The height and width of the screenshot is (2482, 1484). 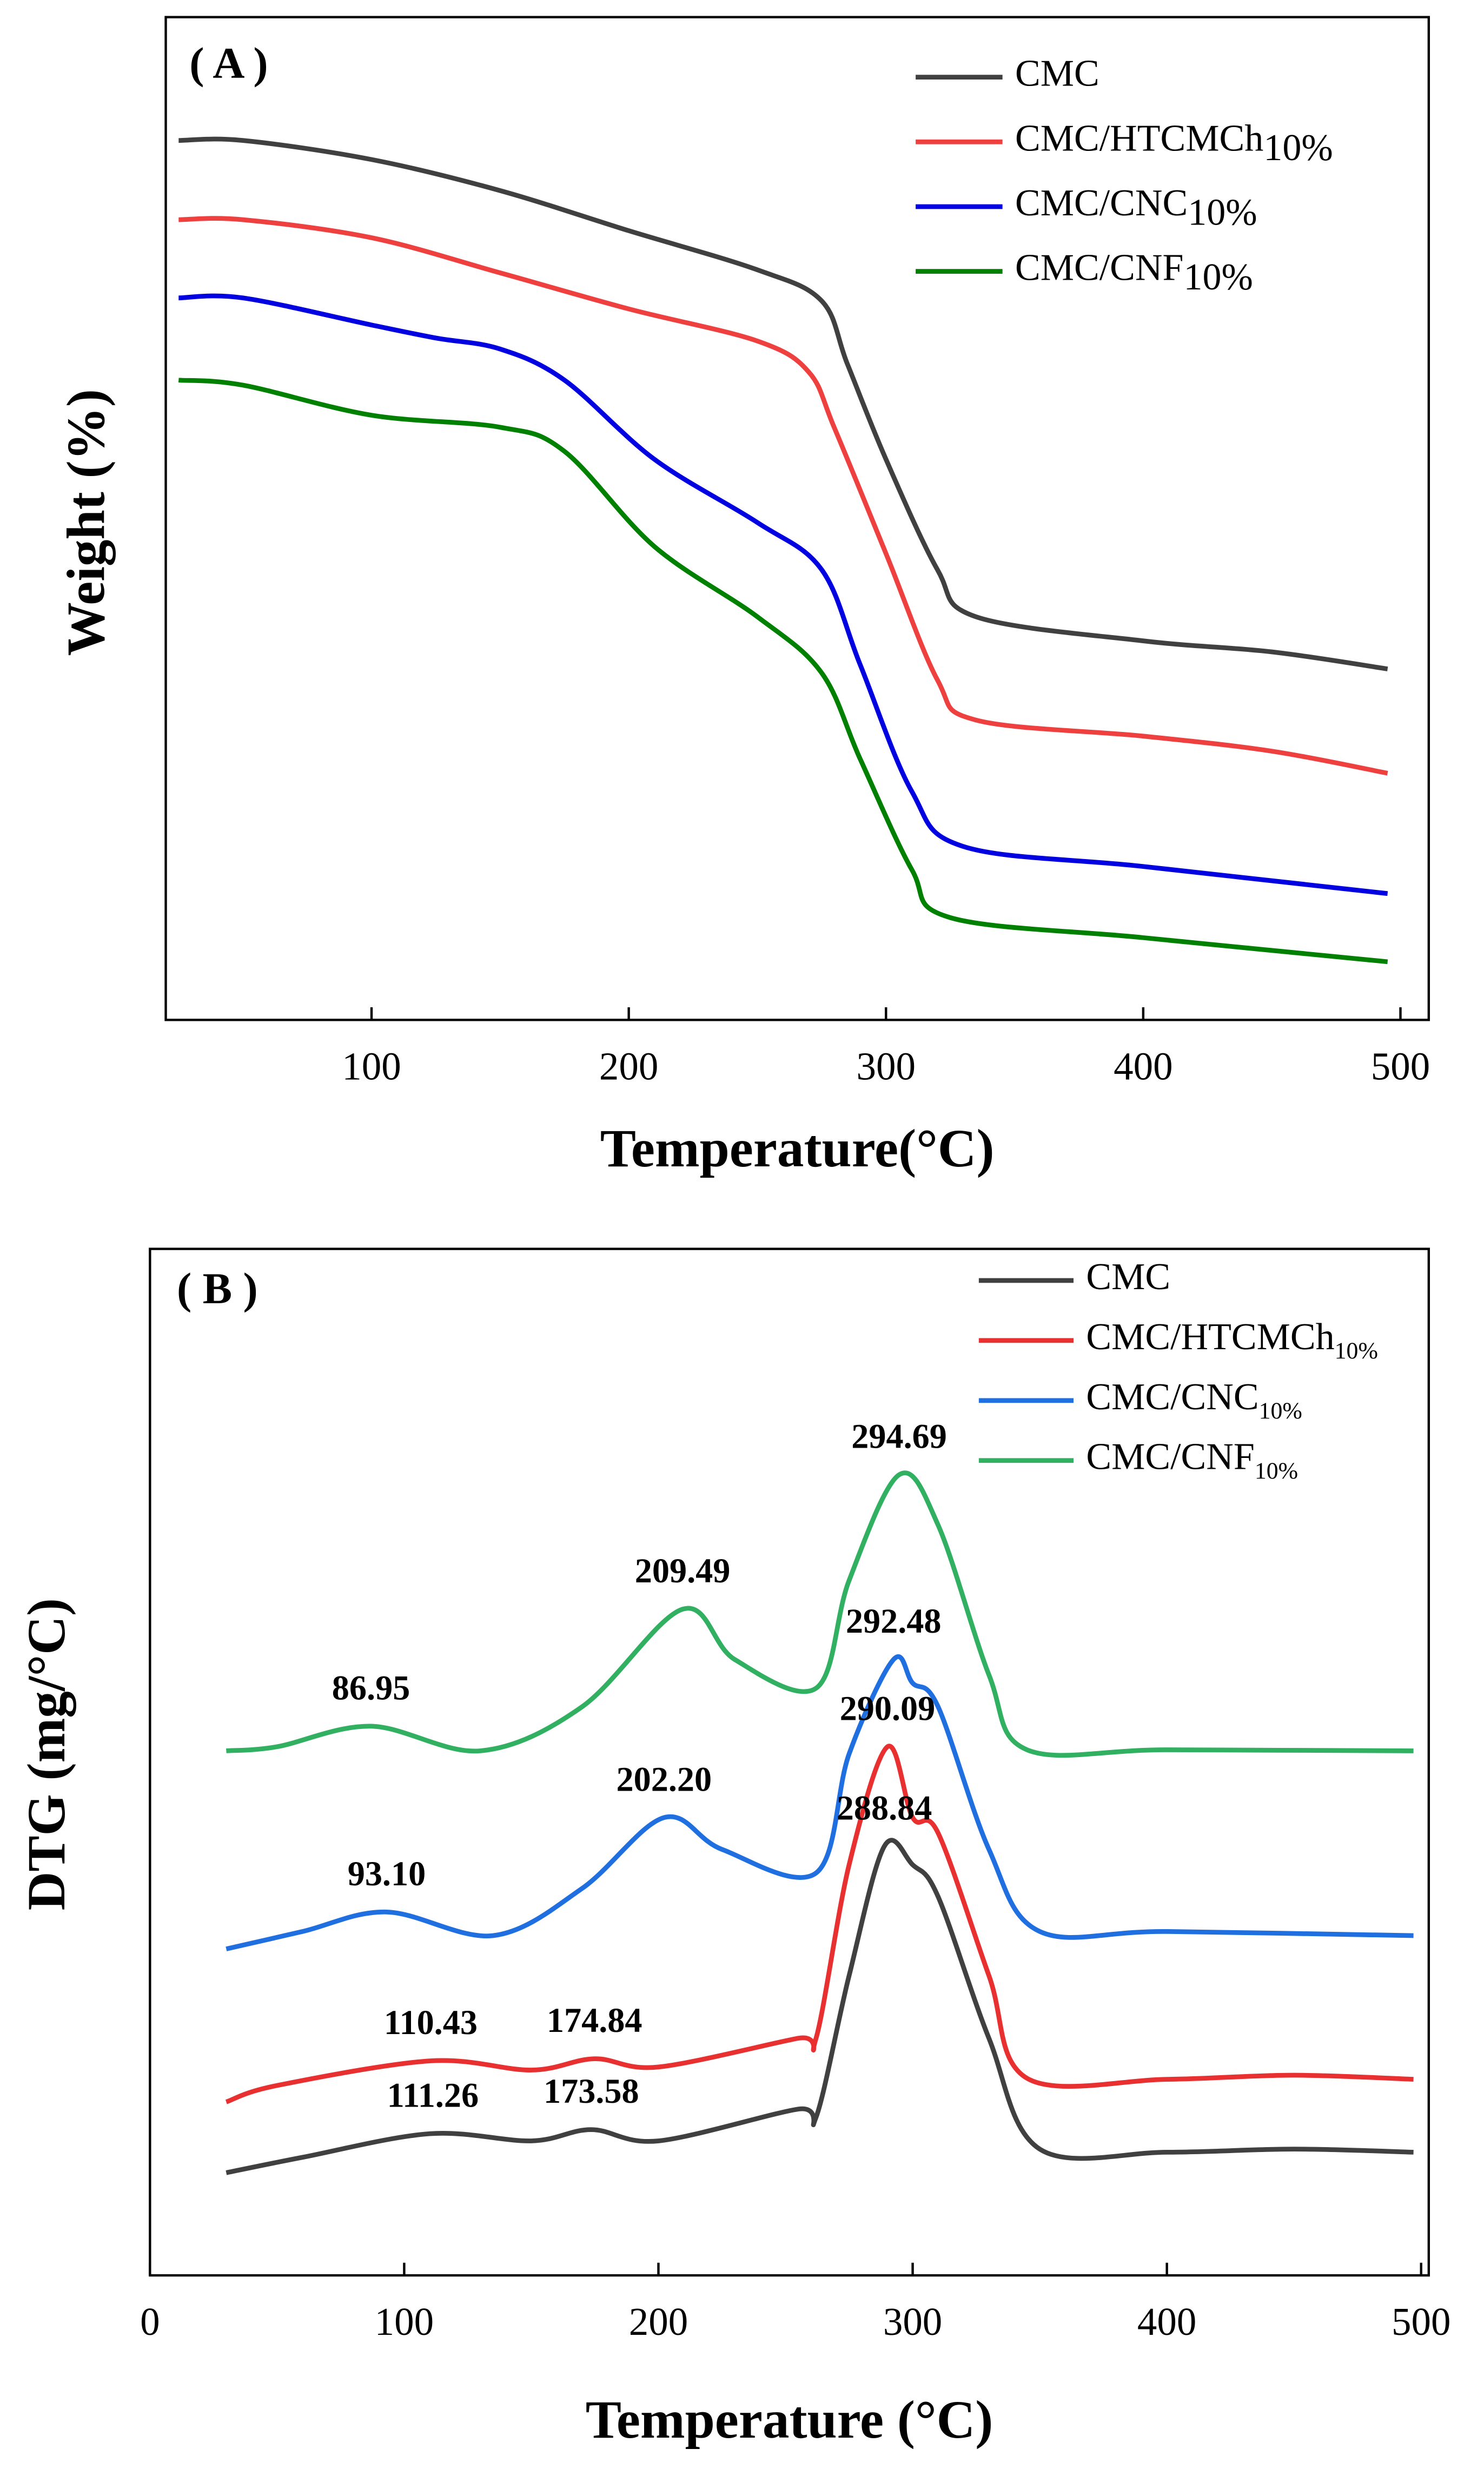 I want to click on x-tick-label: 0, so click(x=150, y=2322).